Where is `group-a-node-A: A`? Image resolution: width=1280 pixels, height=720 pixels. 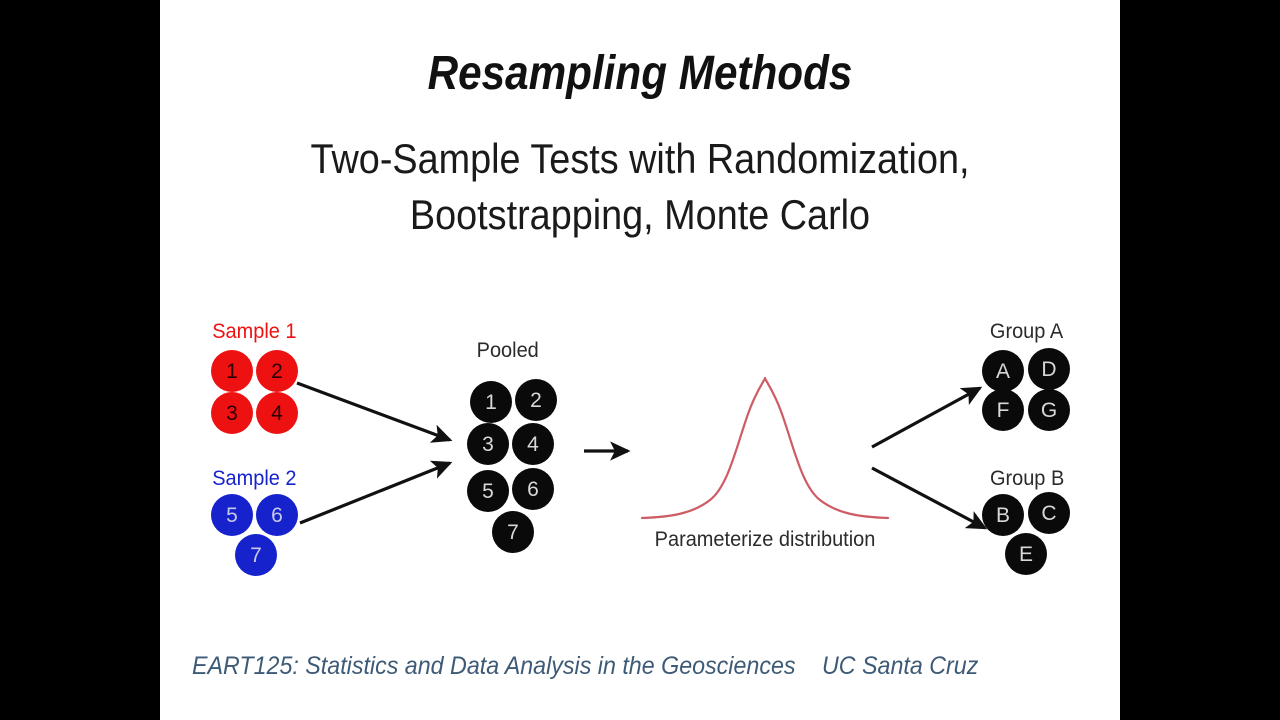 group-a-node-A: A is located at coordinates (1003, 371).